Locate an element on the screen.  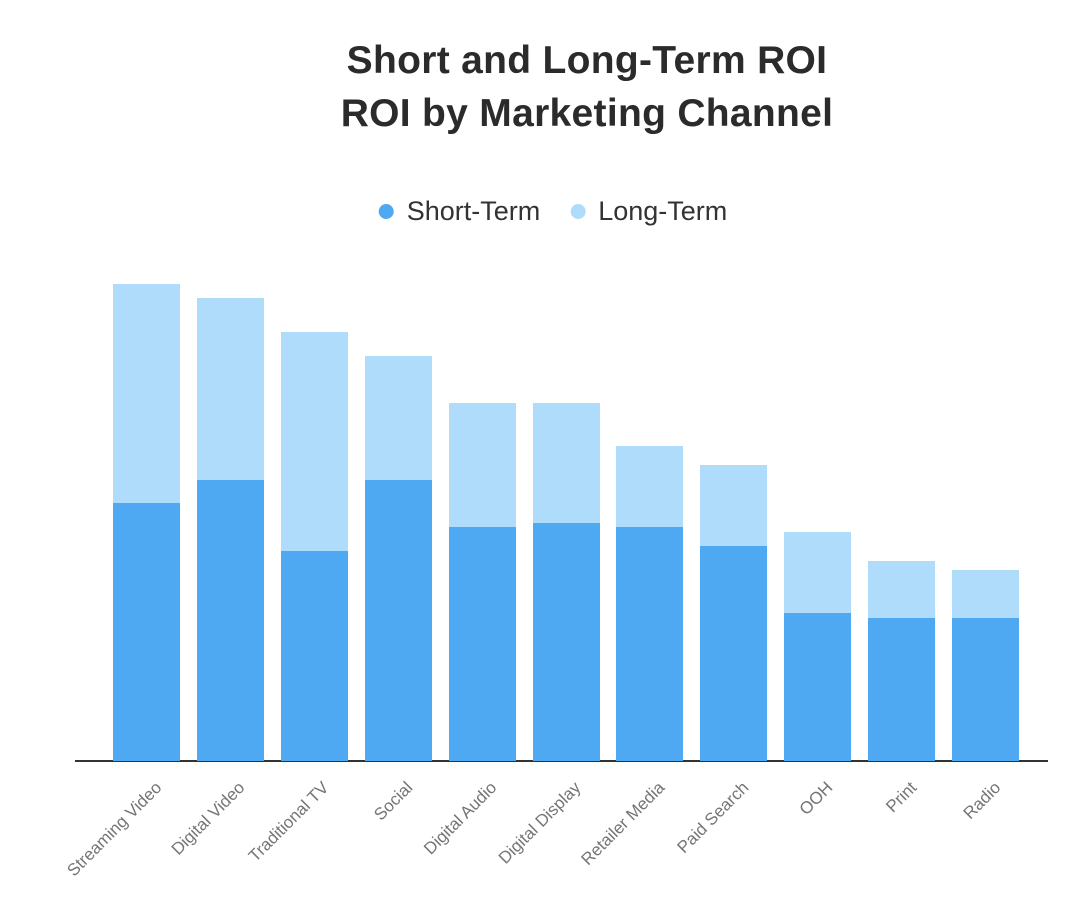
bar-retailer-media is located at coordinates (650, 603).